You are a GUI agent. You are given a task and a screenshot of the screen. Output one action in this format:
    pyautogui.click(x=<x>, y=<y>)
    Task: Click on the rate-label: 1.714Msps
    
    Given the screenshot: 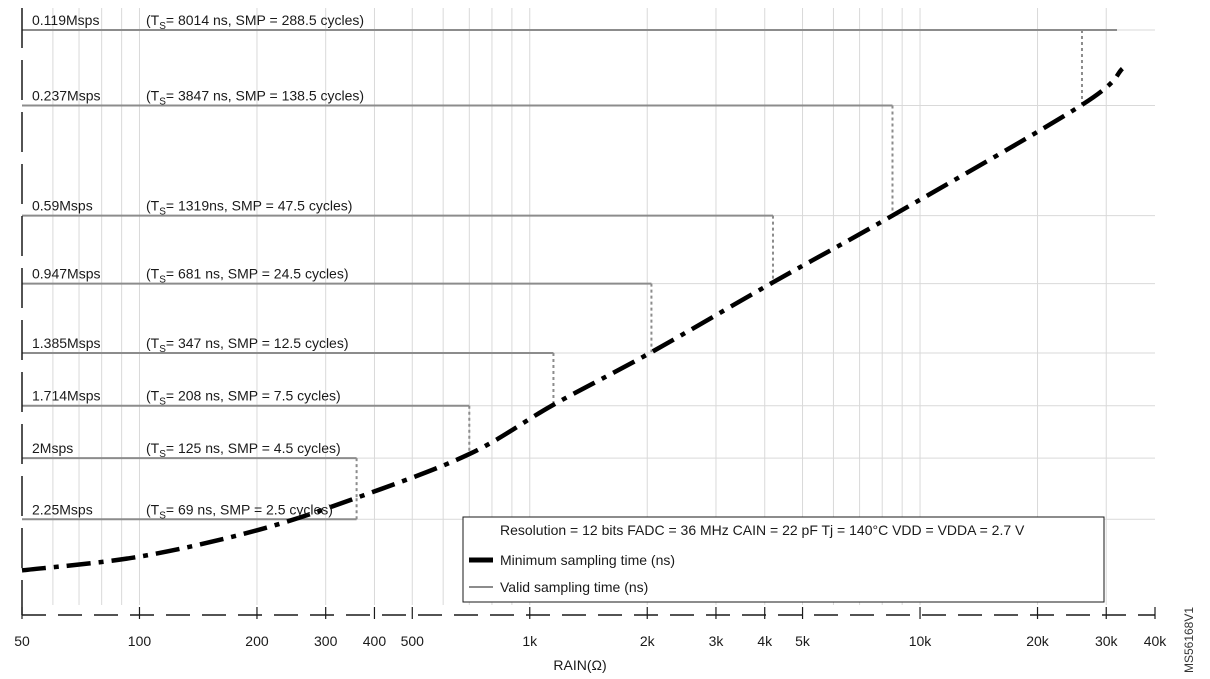 What is the action you would take?
    pyautogui.click(x=66, y=396)
    